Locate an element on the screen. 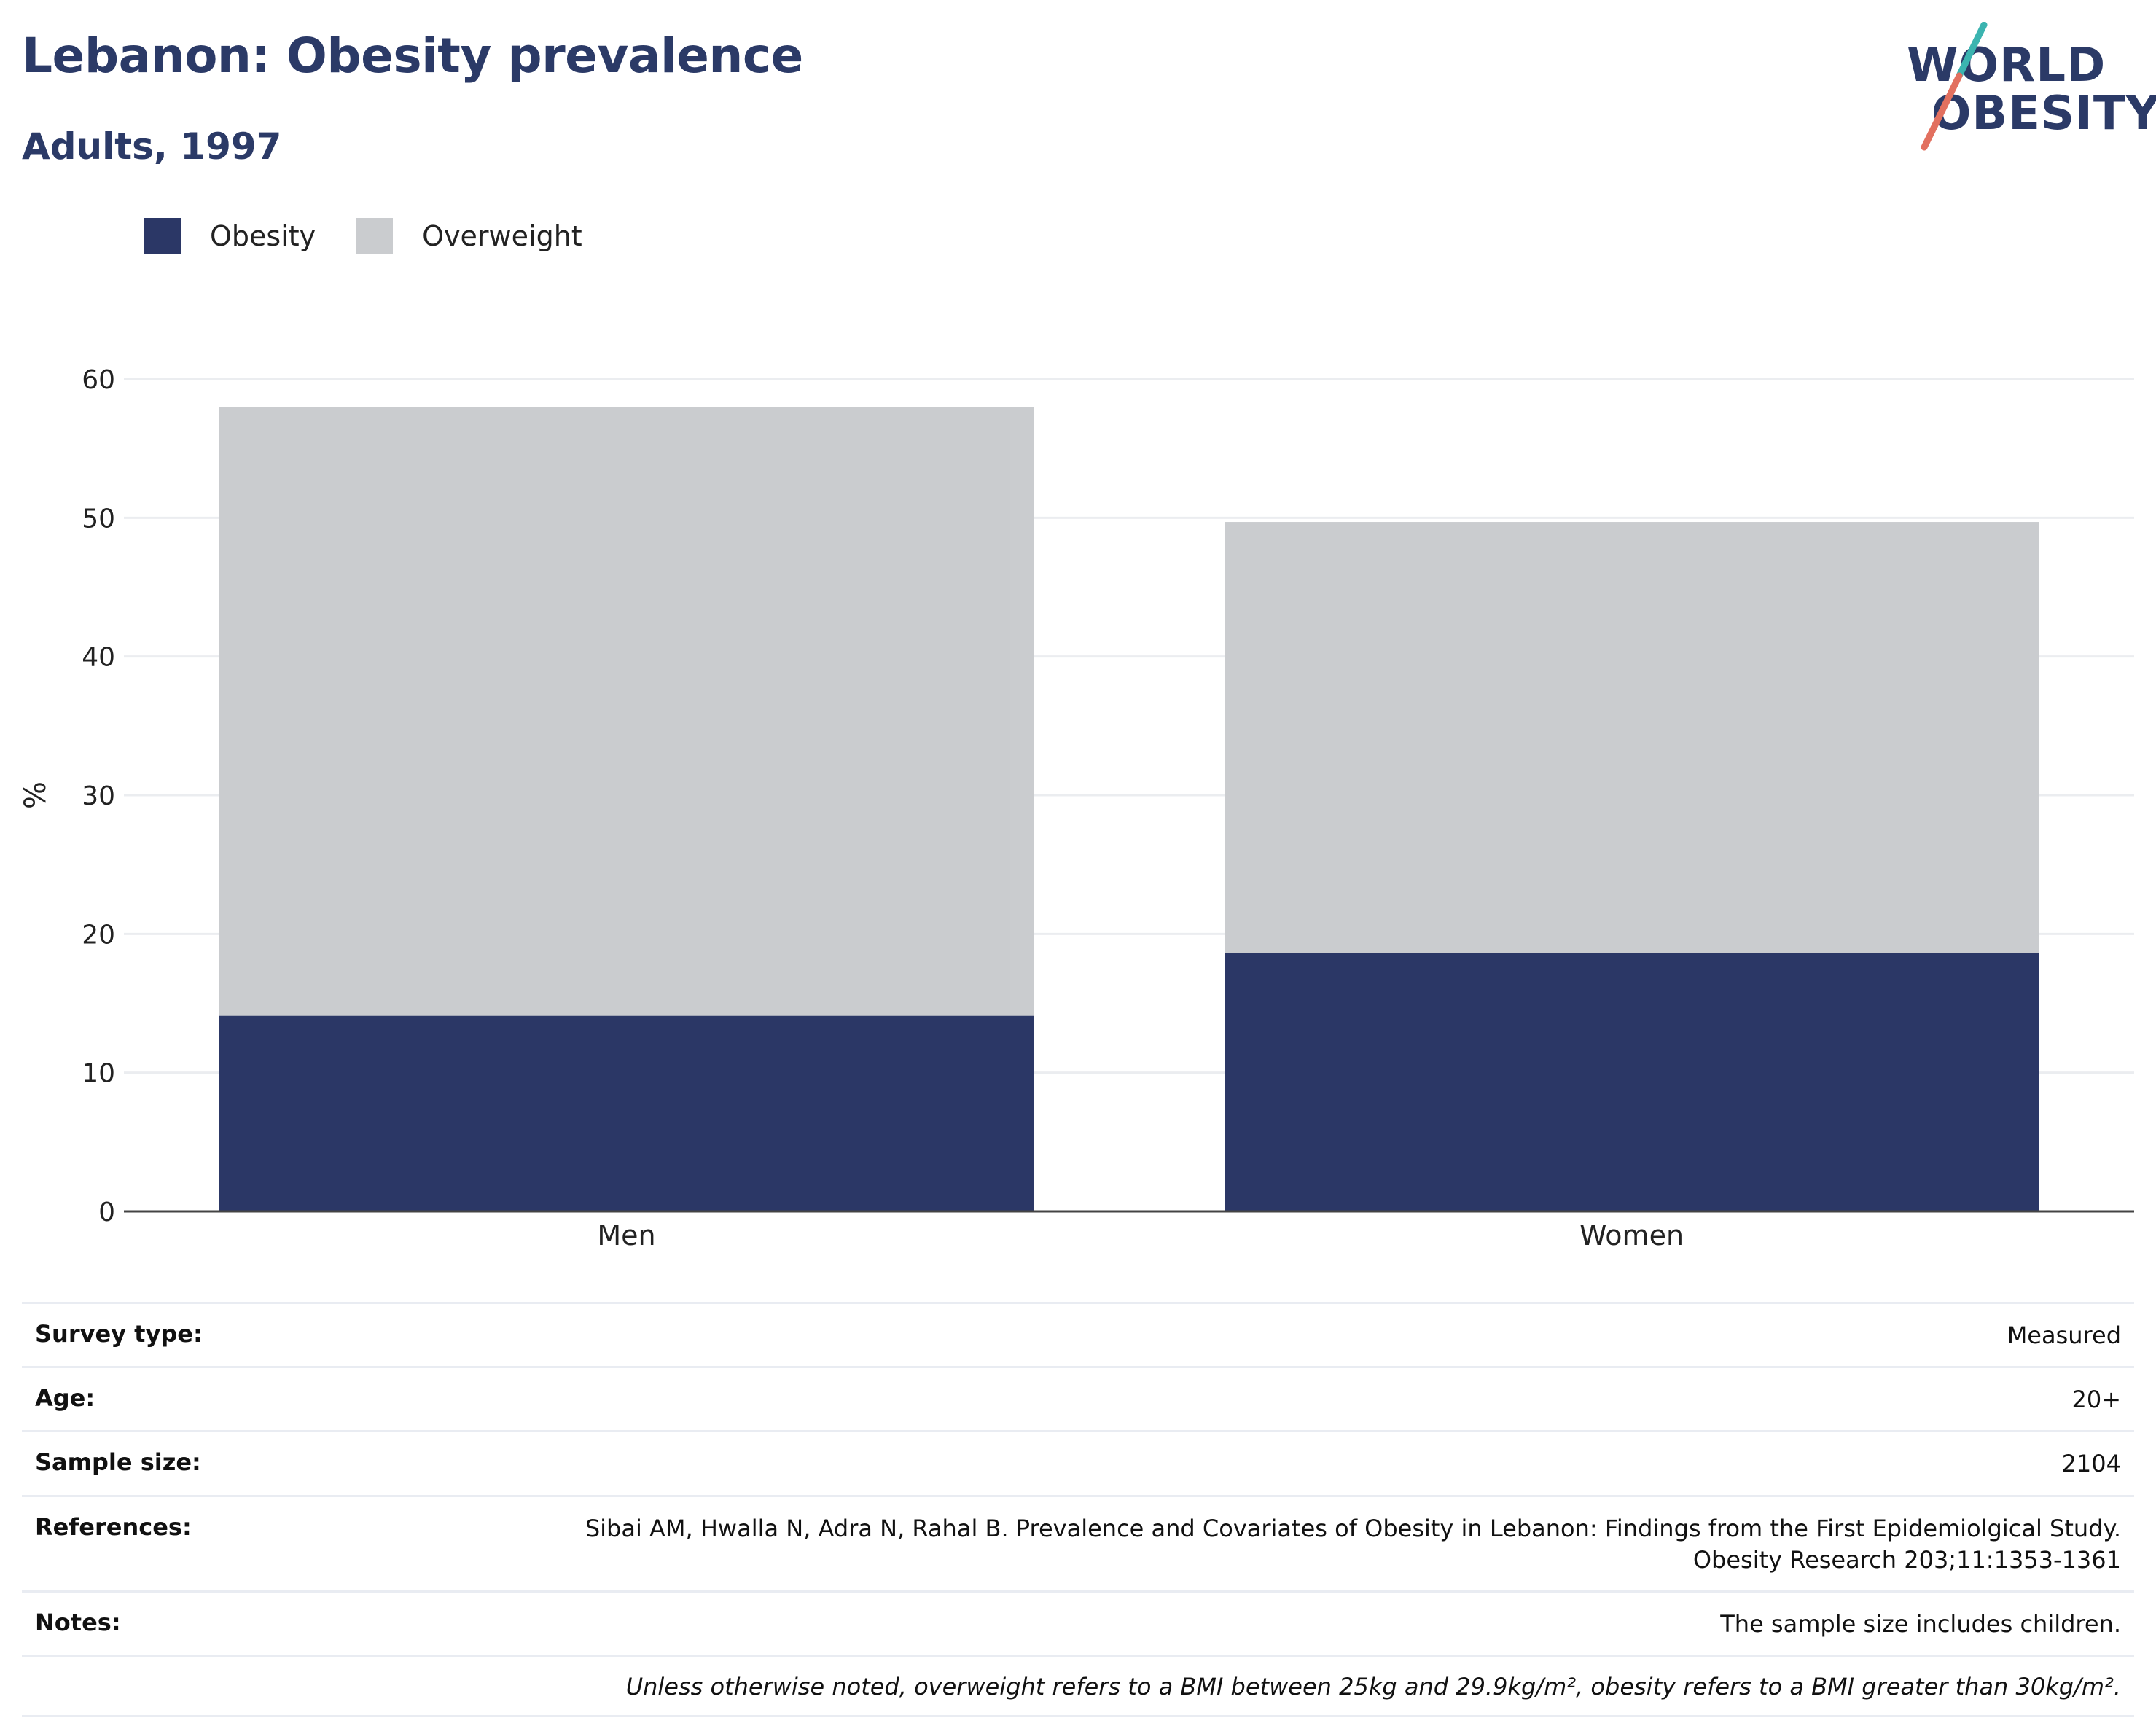 This screenshot has height=1734, width=2156. legend-label-obesity: Obesity is located at coordinates (263, 236).